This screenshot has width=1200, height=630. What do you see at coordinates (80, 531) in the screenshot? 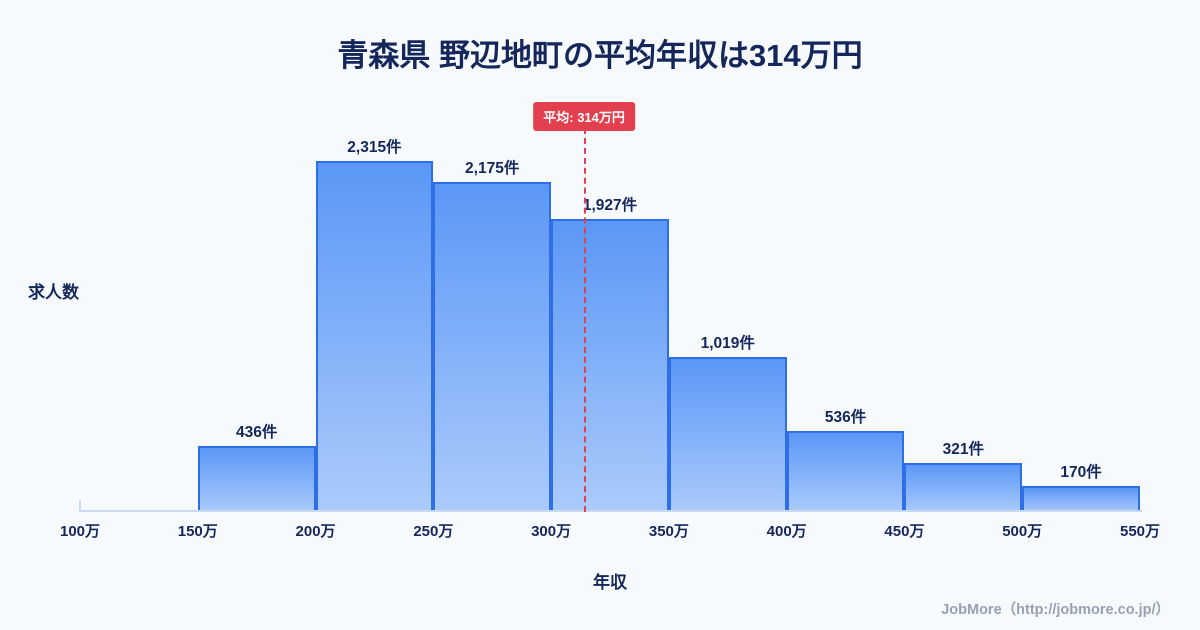
I see `x-tick-label: 100万` at bounding box center [80, 531].